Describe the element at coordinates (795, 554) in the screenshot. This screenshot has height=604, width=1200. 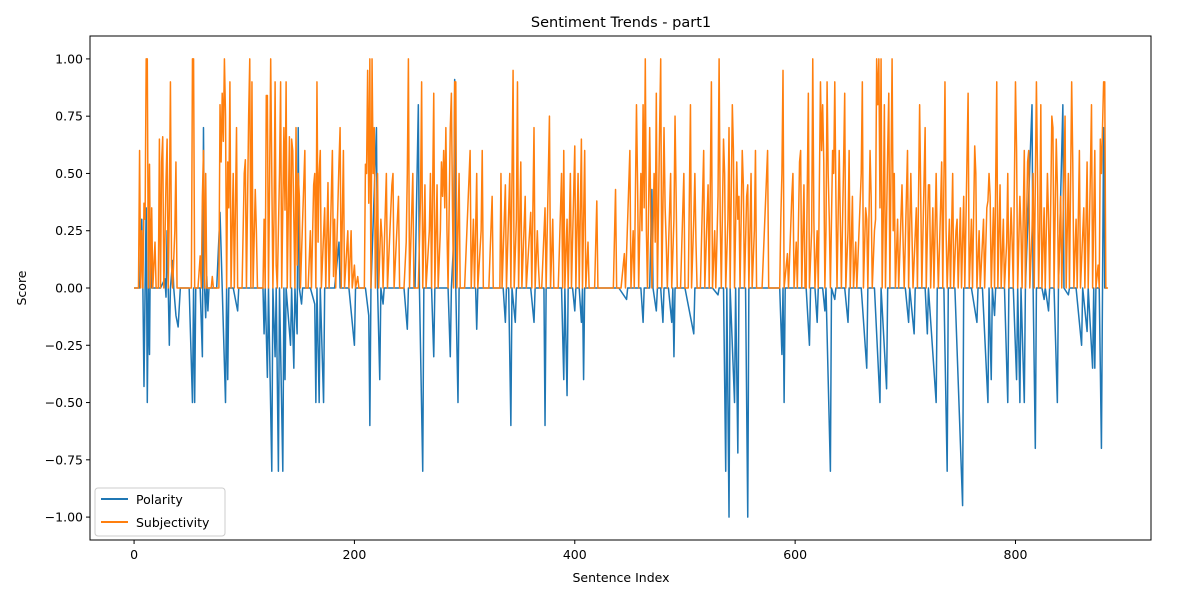
I see `x-tick-label: 600` at that location.